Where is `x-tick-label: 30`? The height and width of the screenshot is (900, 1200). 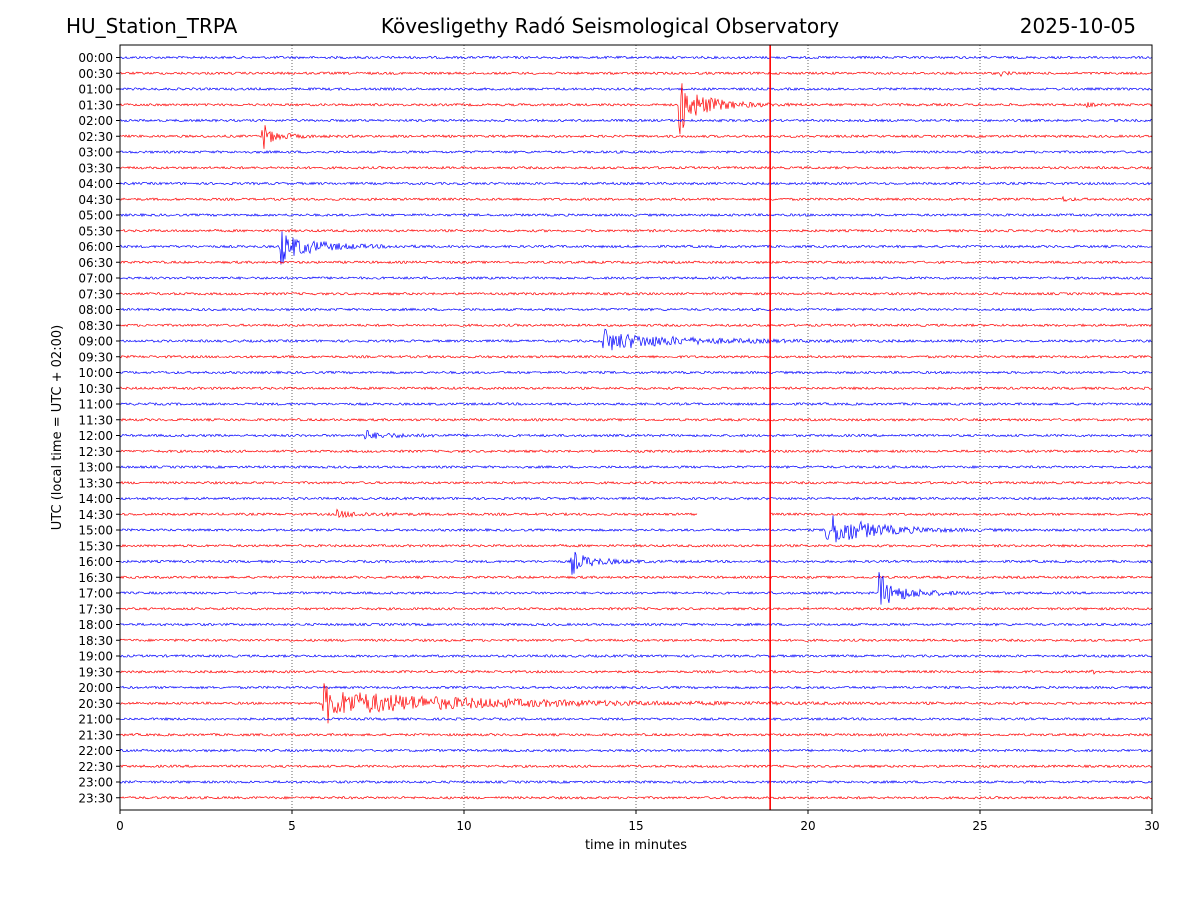 x-tick-label: 30 is located at coordinates (1151, 826).